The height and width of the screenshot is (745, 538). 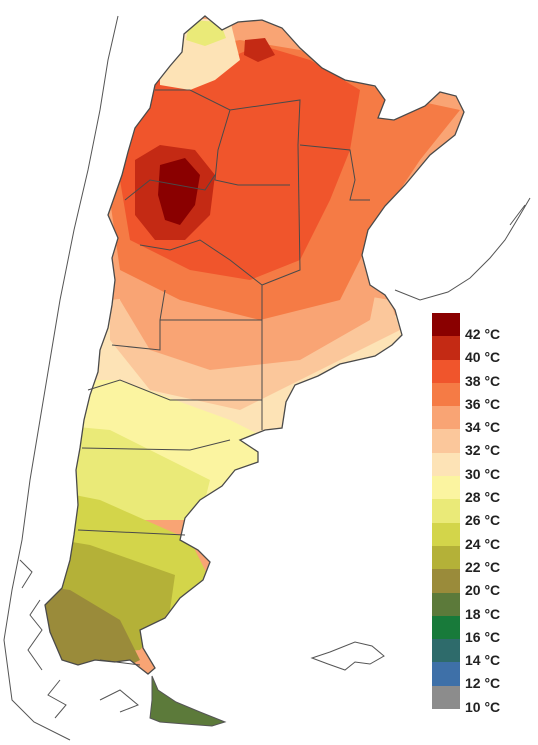 I want to click on legend-label: 42 °C, so click(x=483, y=334).